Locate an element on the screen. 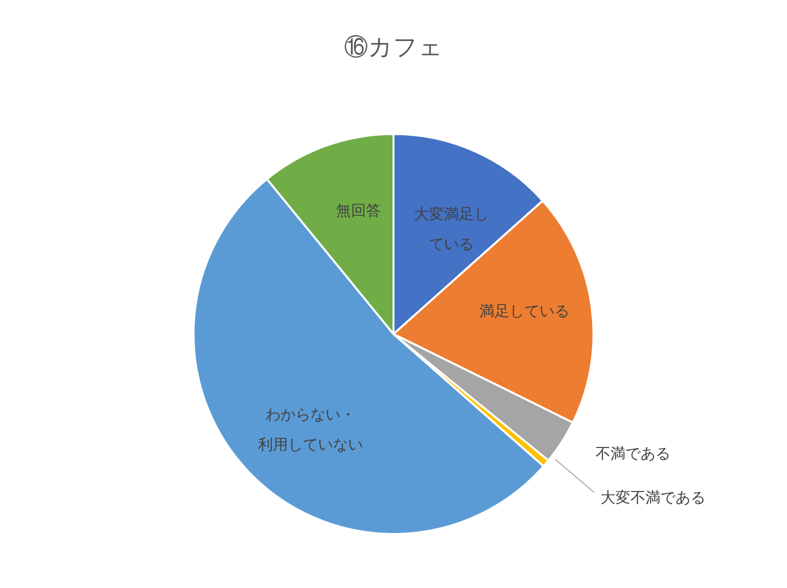 The image size is (787, 588). chart-title: ⑯カフェ is located at coordinates (393, 47).